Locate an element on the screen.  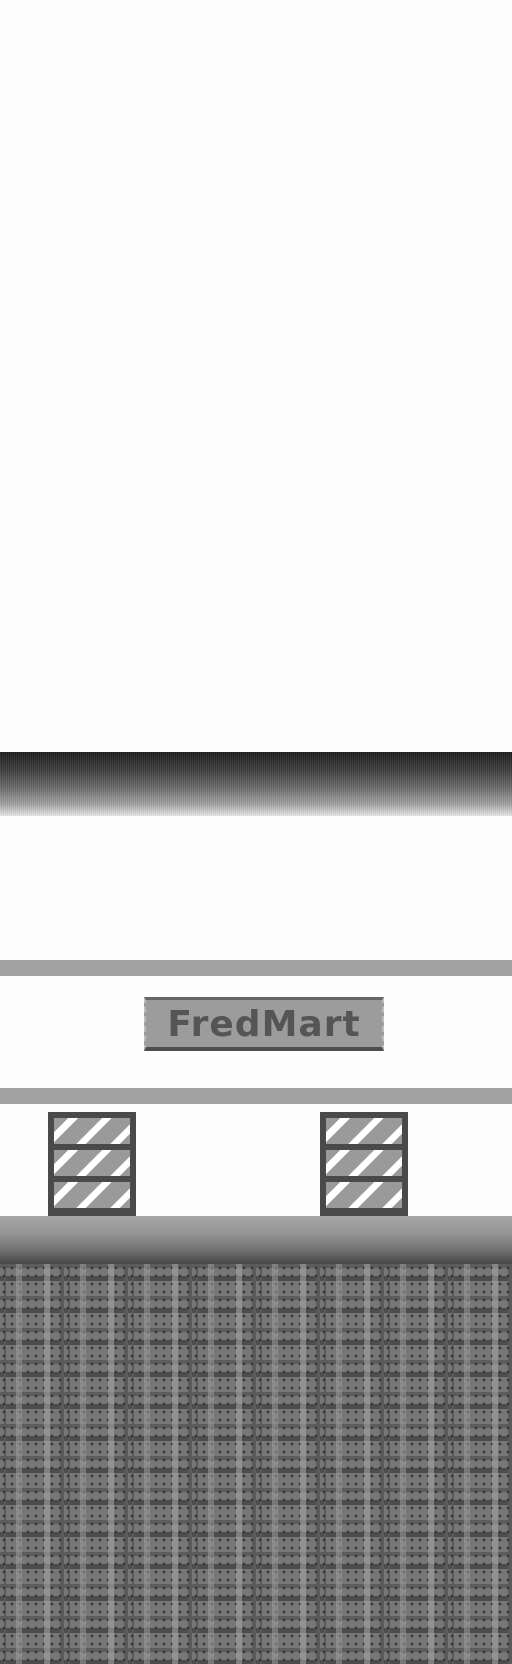
storefront-ledge is located at coordinates (256, 1241).